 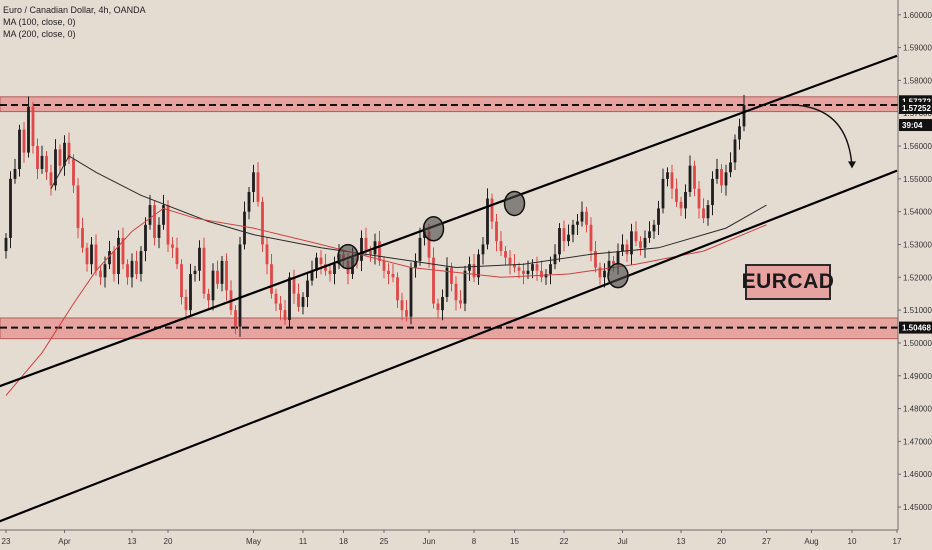 What do you see at coordinates (39, 22) in the screenshot?
I see `ma100-legend-label: MA (100, close, 0)` at bounding box center [39, 22].